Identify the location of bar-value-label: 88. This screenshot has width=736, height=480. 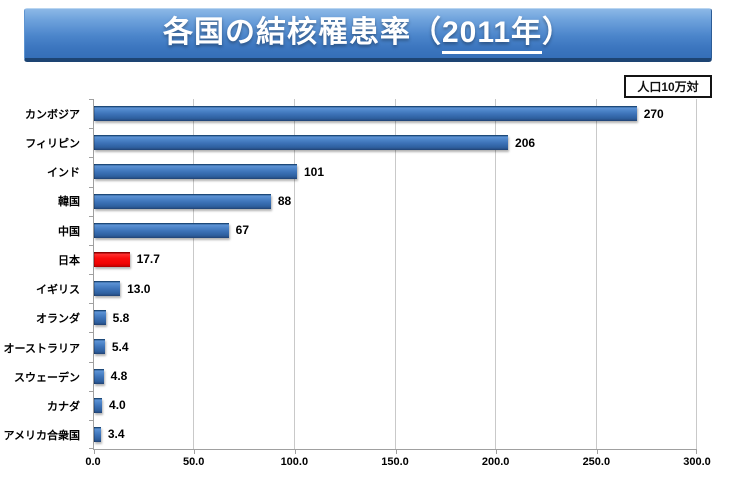
(284, 201).